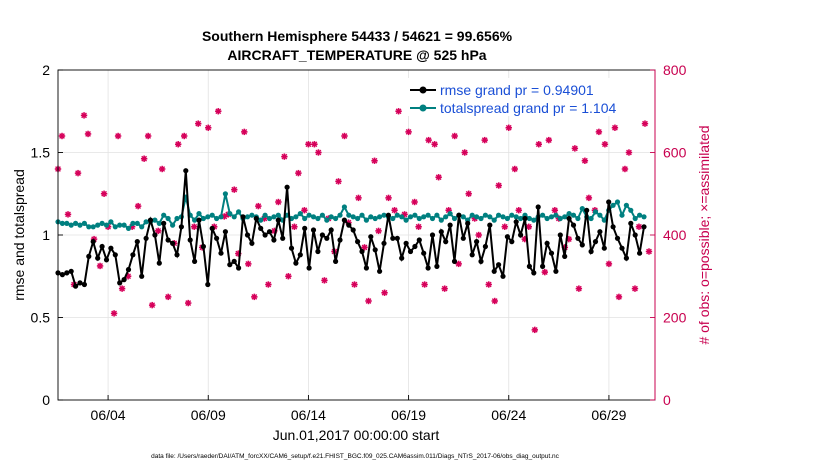 The height and width of the screenshot is (475, 830). I want to click on obs-marker-111-d2, so click(615, 127).